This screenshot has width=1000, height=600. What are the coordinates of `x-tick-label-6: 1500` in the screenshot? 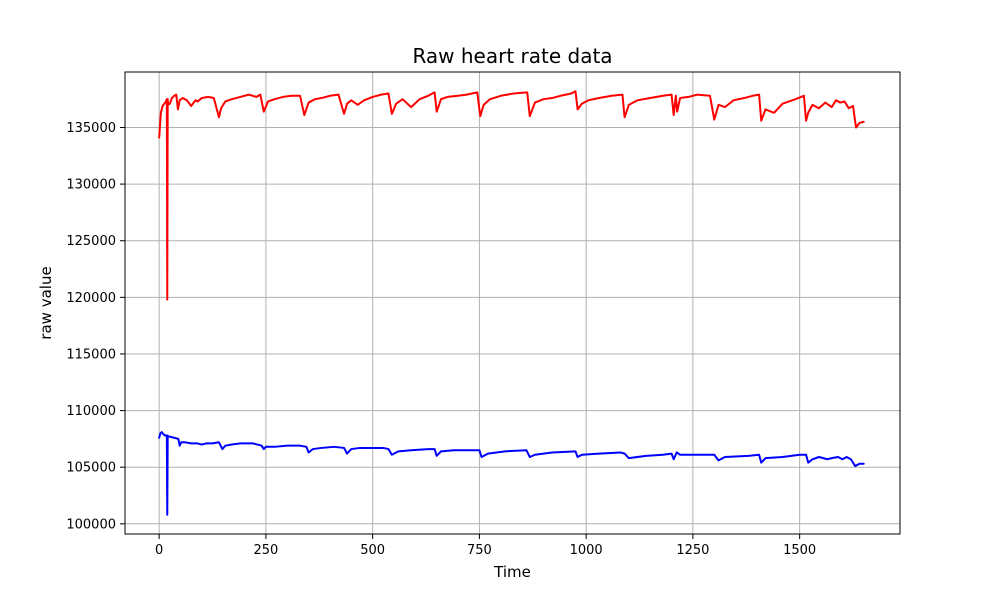 It's located at (799, 550).